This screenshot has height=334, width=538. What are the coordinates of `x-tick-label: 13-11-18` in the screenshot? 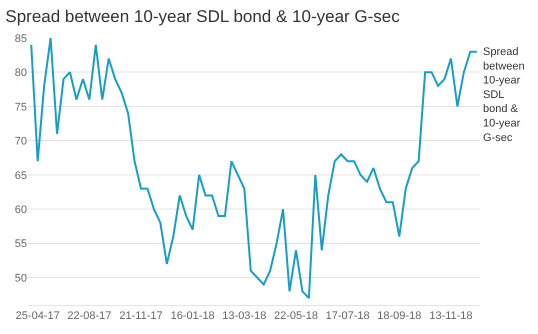 It's located at (451, 316).